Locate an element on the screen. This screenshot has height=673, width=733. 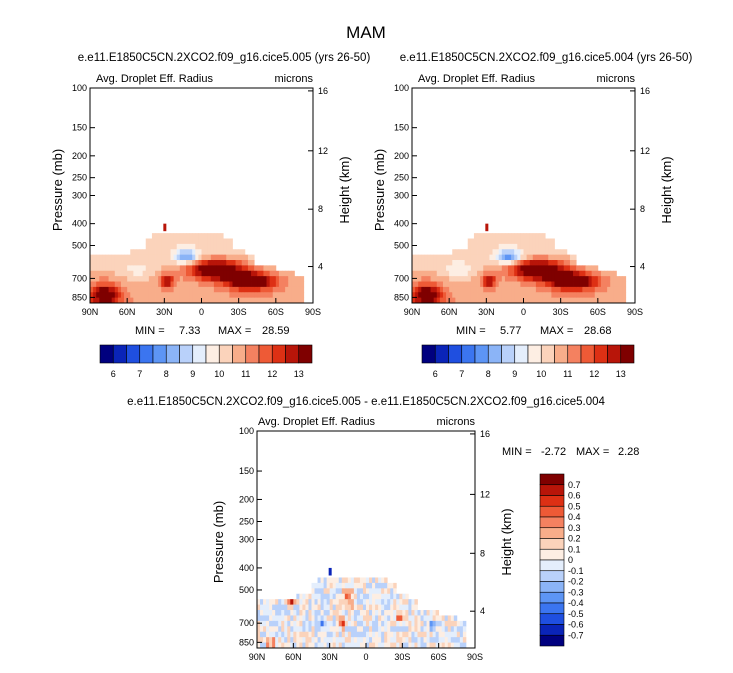
x-tick-label: 90S is located at coordinates (635, 312).